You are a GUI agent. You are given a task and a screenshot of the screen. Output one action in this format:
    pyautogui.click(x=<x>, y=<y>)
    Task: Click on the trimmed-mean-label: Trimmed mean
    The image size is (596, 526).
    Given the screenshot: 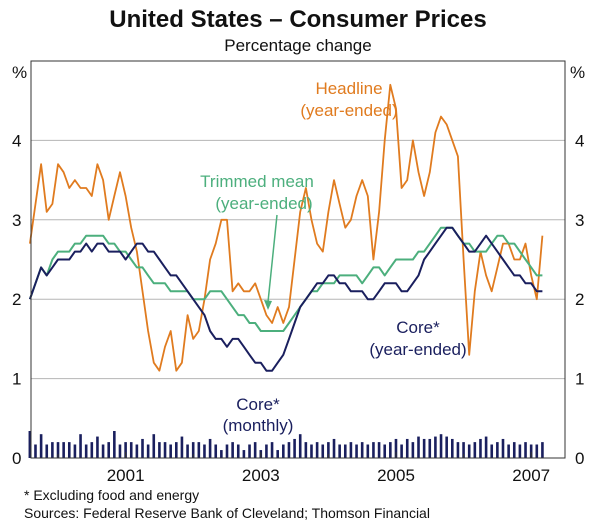 What is the action you would take?
    pyautogui.click(x=257, y=181)
    